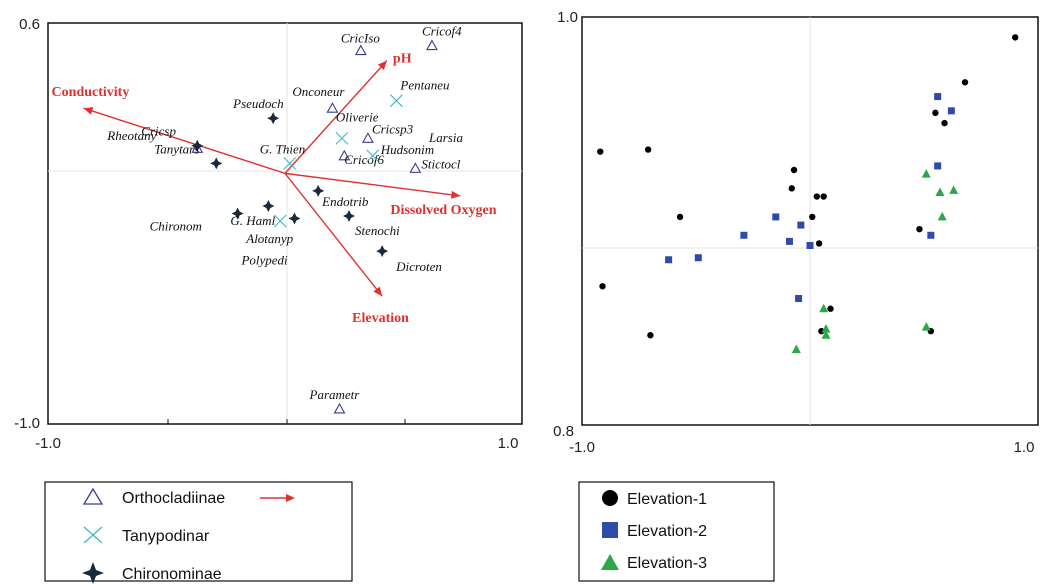 The image size is (1048, 584). Describe the element at coordinates (166, 536) in the screenshot. I see `legend-label: Tanypodinar` at that location.